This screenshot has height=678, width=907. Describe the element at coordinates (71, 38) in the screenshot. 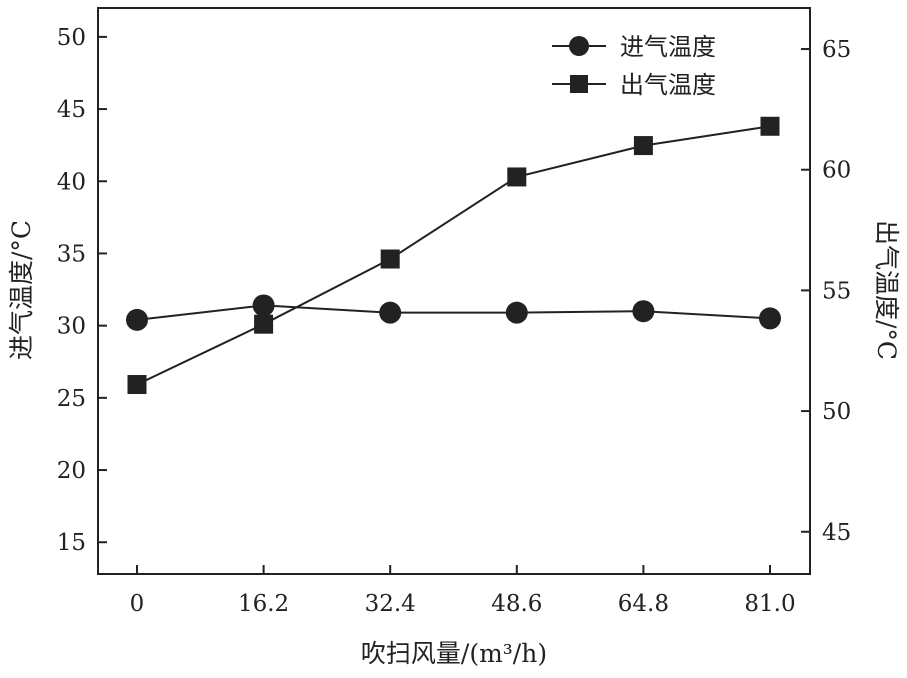

I see `y-left-tick-label: 50` at that location.